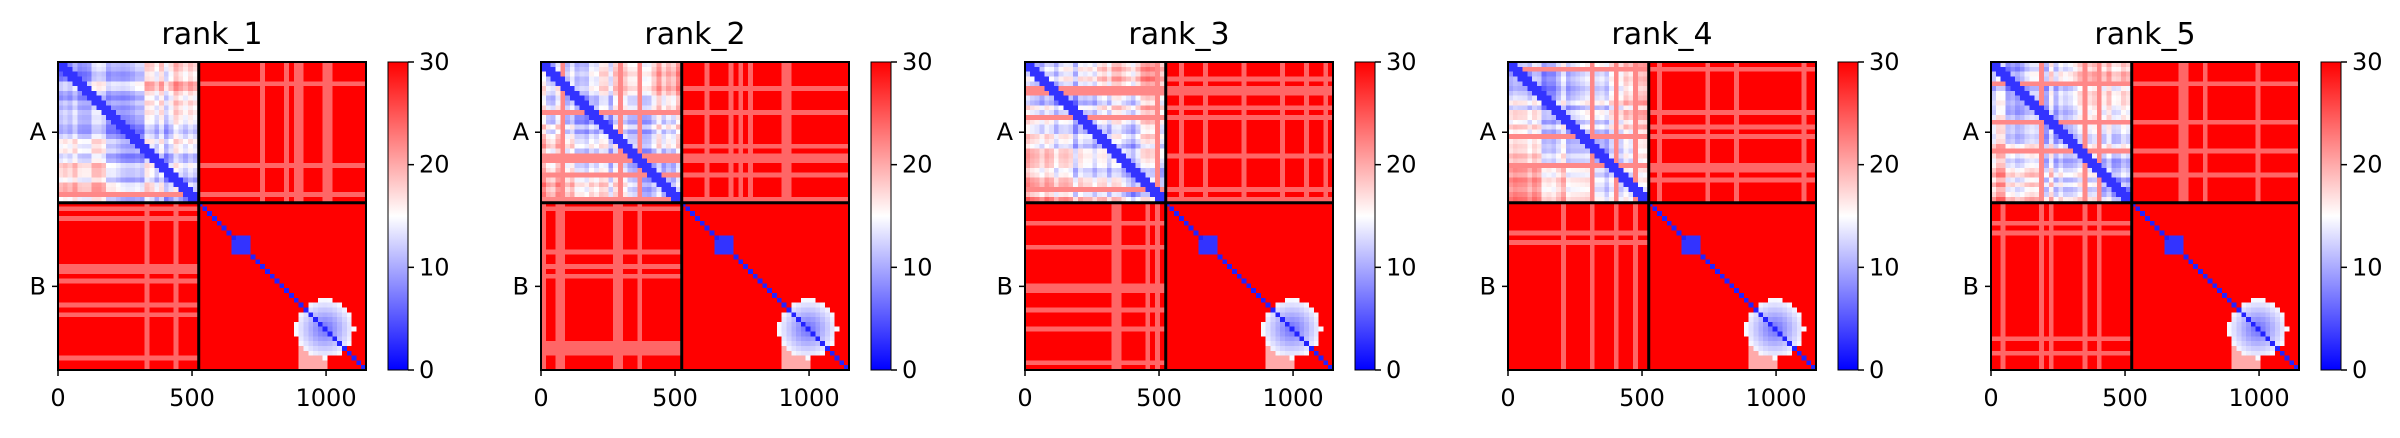 Image resolution: width=2400 pixels, height=438 pixels. What do you see at coordinates (1661, 34) in the screenshot?
I see `panel-title: rank_4` at bounding box center [1661, 34].